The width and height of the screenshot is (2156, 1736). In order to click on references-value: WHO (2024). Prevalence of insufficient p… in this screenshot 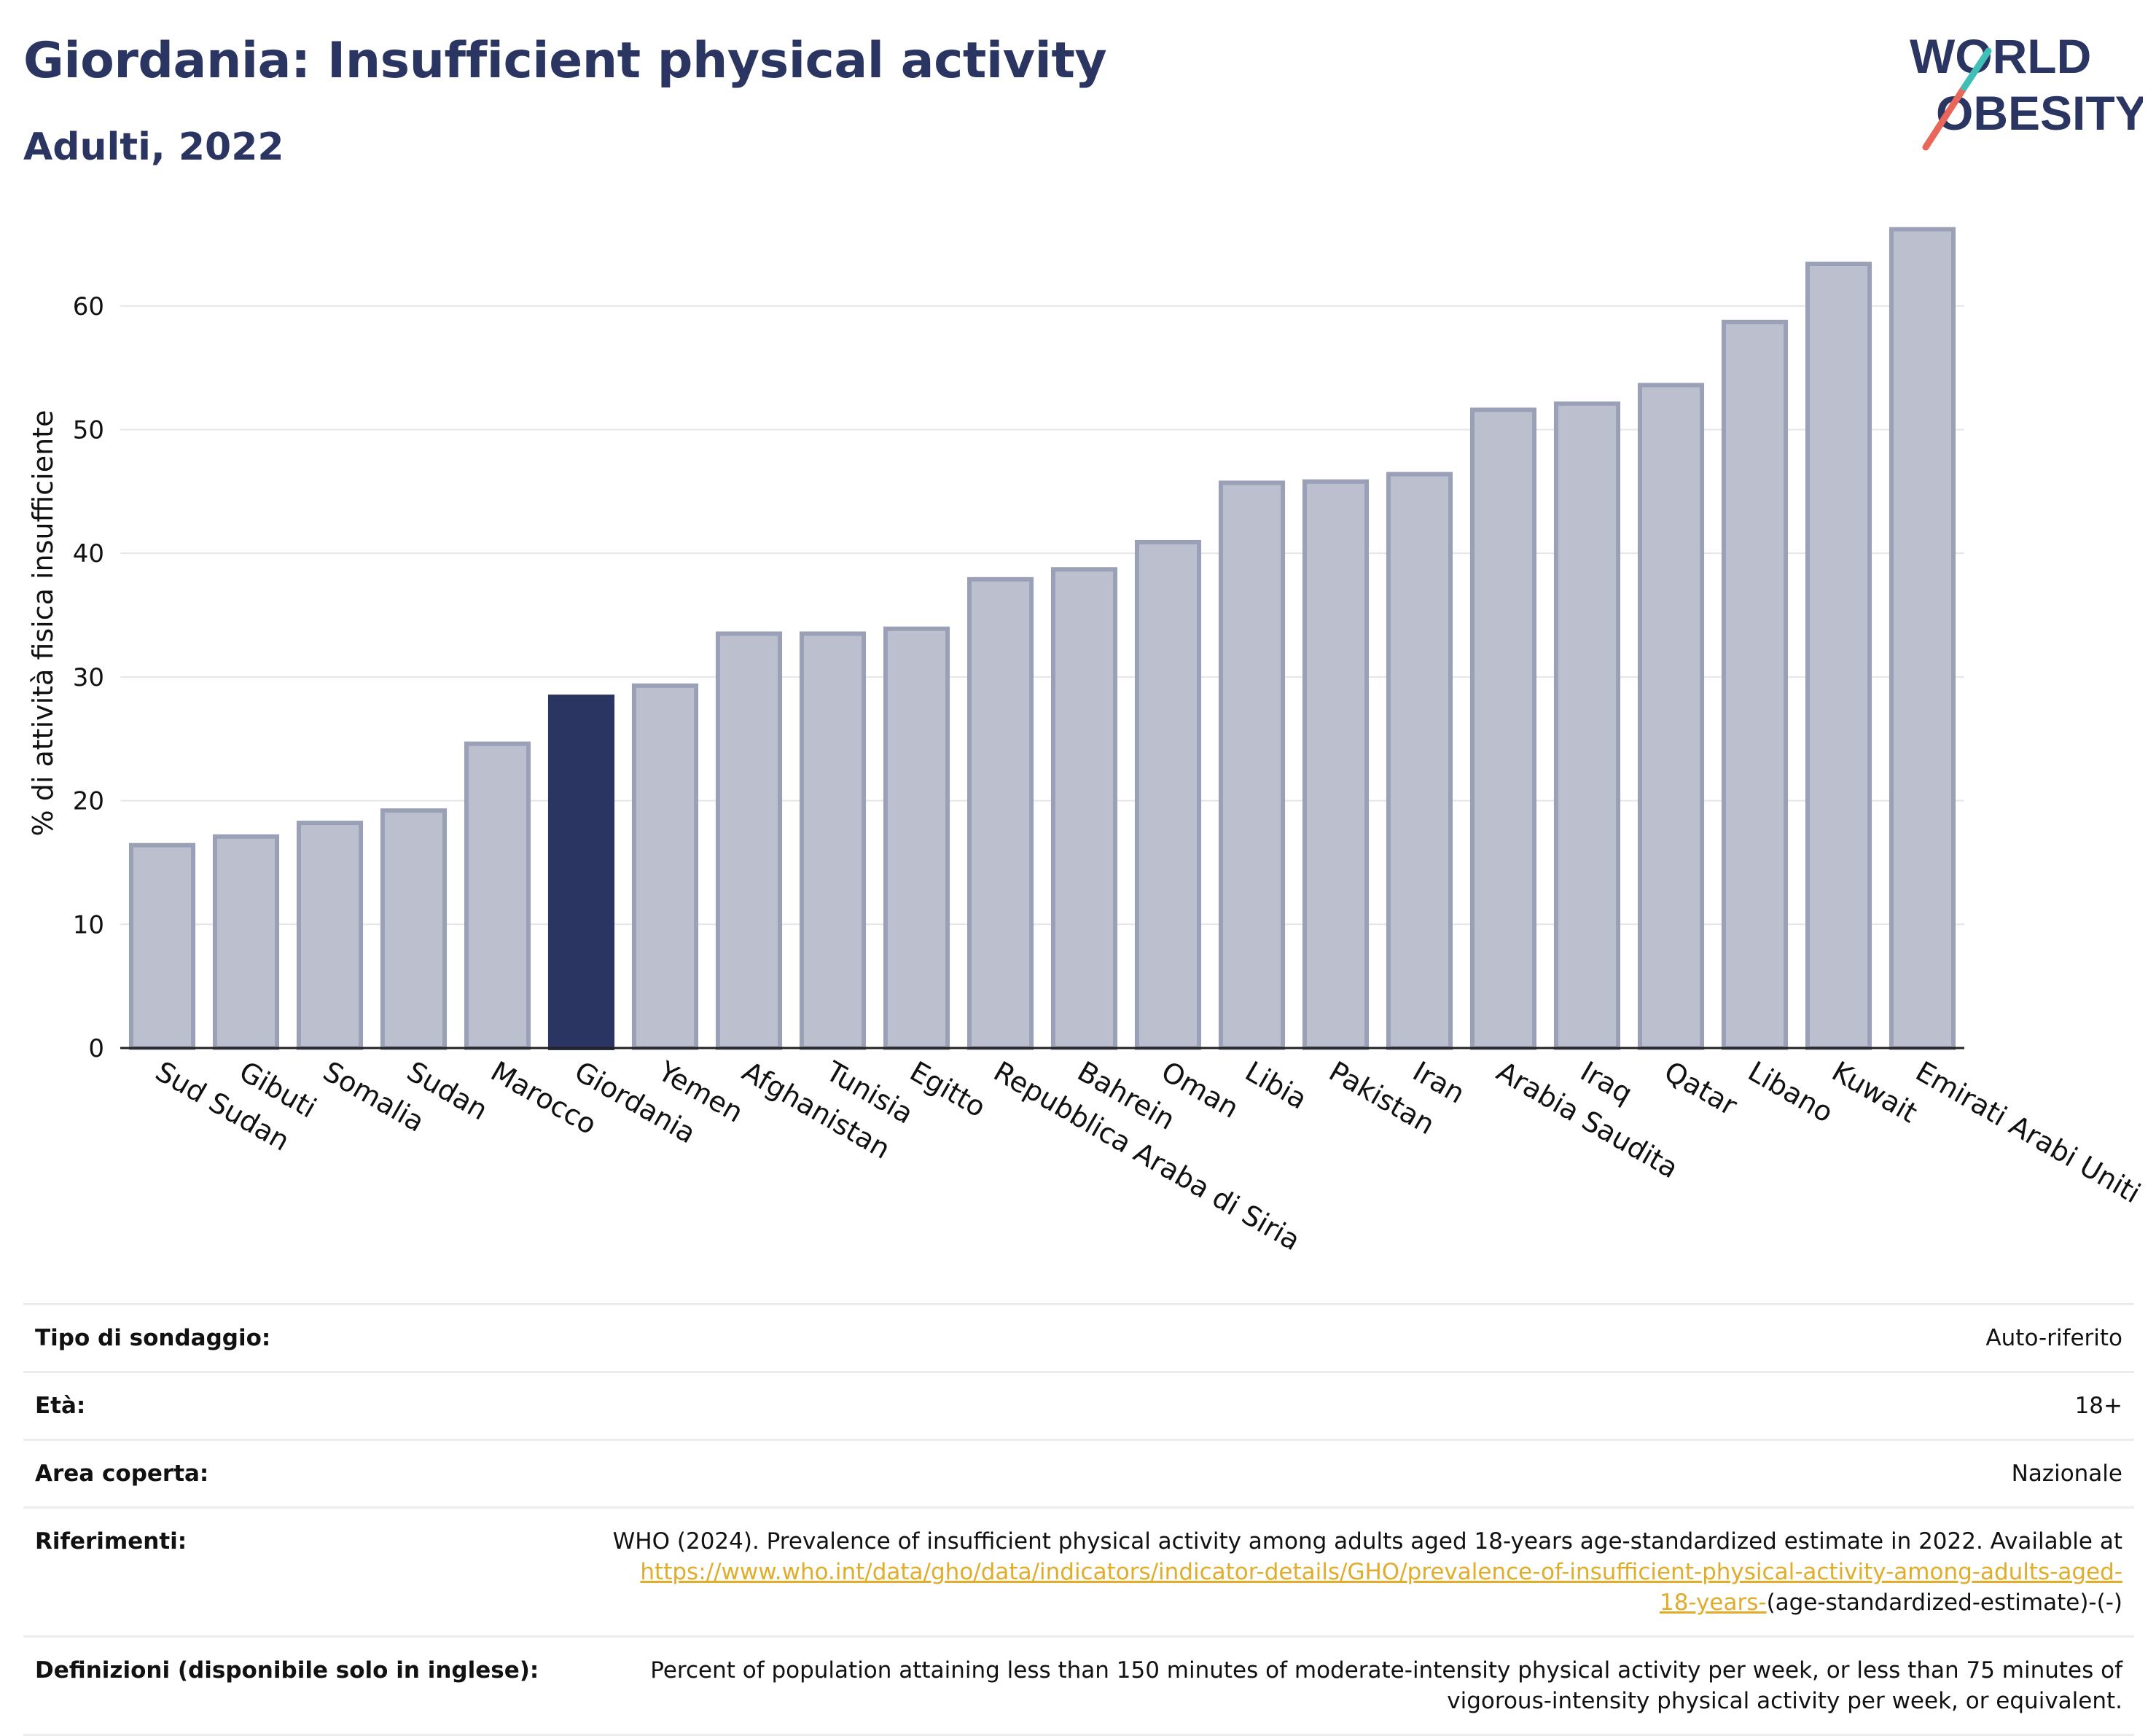, I will do `click(1368, 1572)`.